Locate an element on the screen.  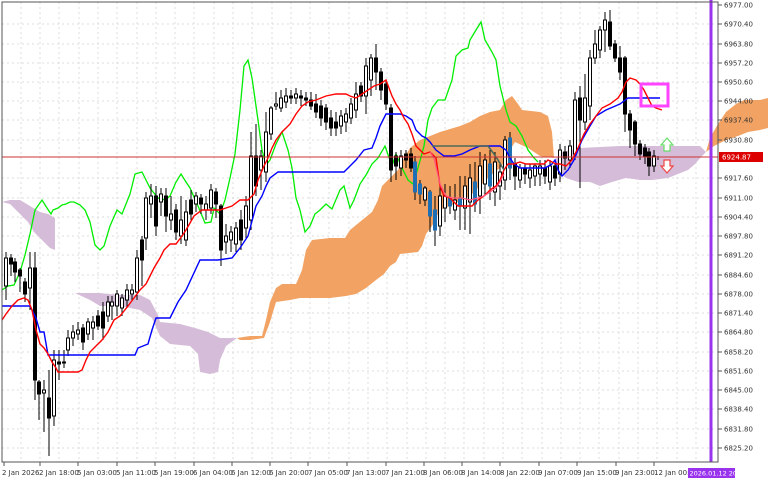
x-tick-label: 5 Jan 19:00 is located at coordinates (174, 473).